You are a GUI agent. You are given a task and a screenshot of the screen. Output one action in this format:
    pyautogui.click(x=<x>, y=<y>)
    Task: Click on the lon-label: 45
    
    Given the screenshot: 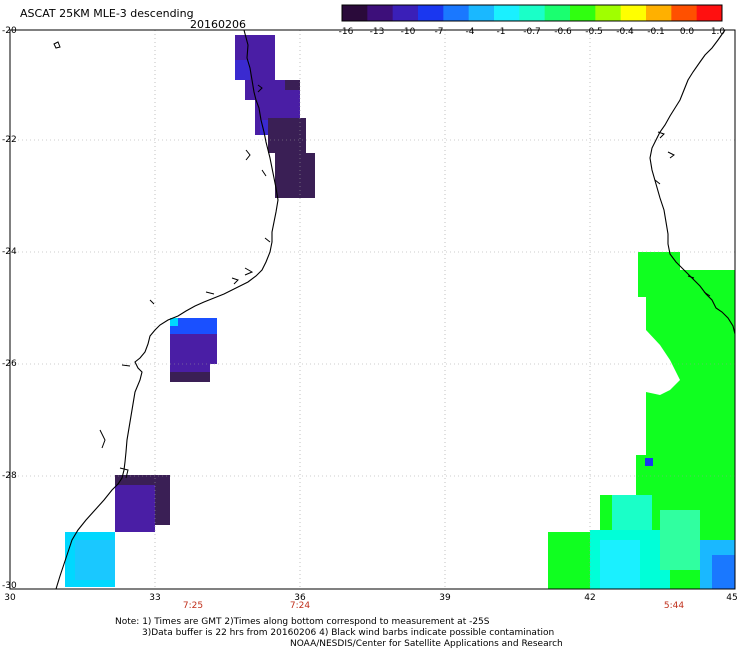 What is the action you would take?
    pyautogui.click(x=732, y=598)
    